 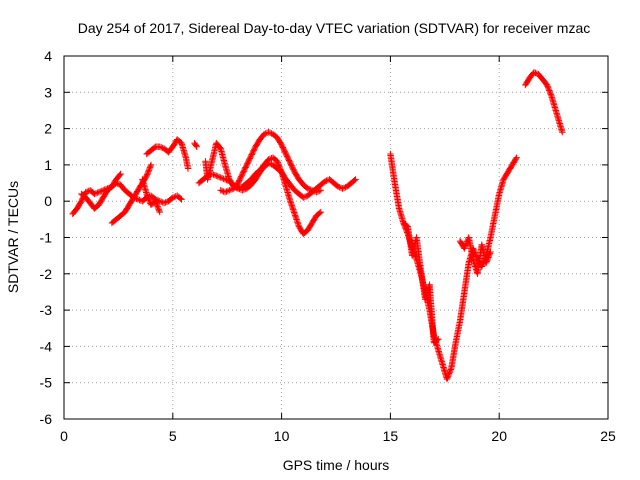 I want to click on x-tick-label: 15, so click(x=391, y=436).